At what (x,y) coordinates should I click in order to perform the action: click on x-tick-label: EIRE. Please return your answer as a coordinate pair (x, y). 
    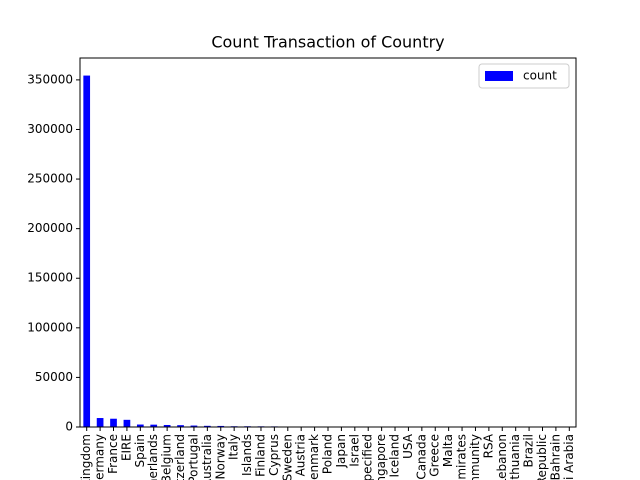
    Looking at the image, I should click on (126, 447).